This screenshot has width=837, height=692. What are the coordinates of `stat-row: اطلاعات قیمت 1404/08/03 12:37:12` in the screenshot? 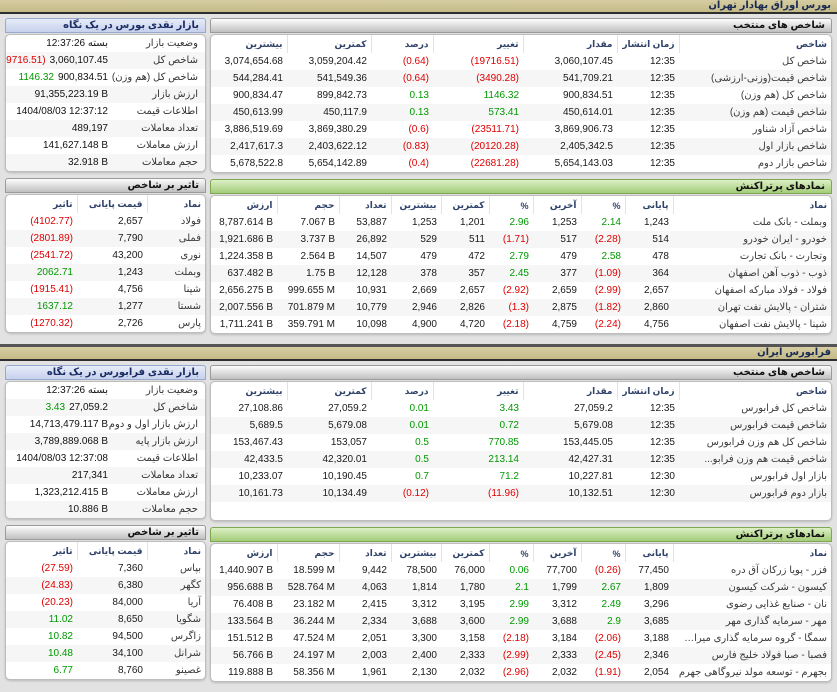 It's located at (105, 111).